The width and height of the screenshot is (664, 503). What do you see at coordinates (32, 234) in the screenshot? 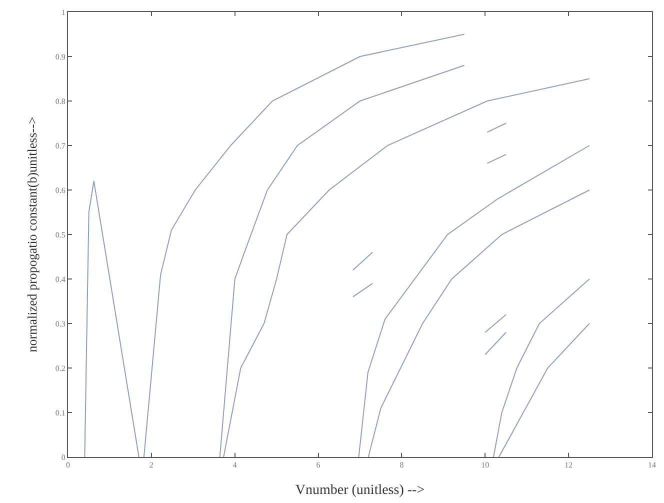
I see `y-axis-title: normalized propogatio constant(b)unitless-->` at bounding box center [32, 234].